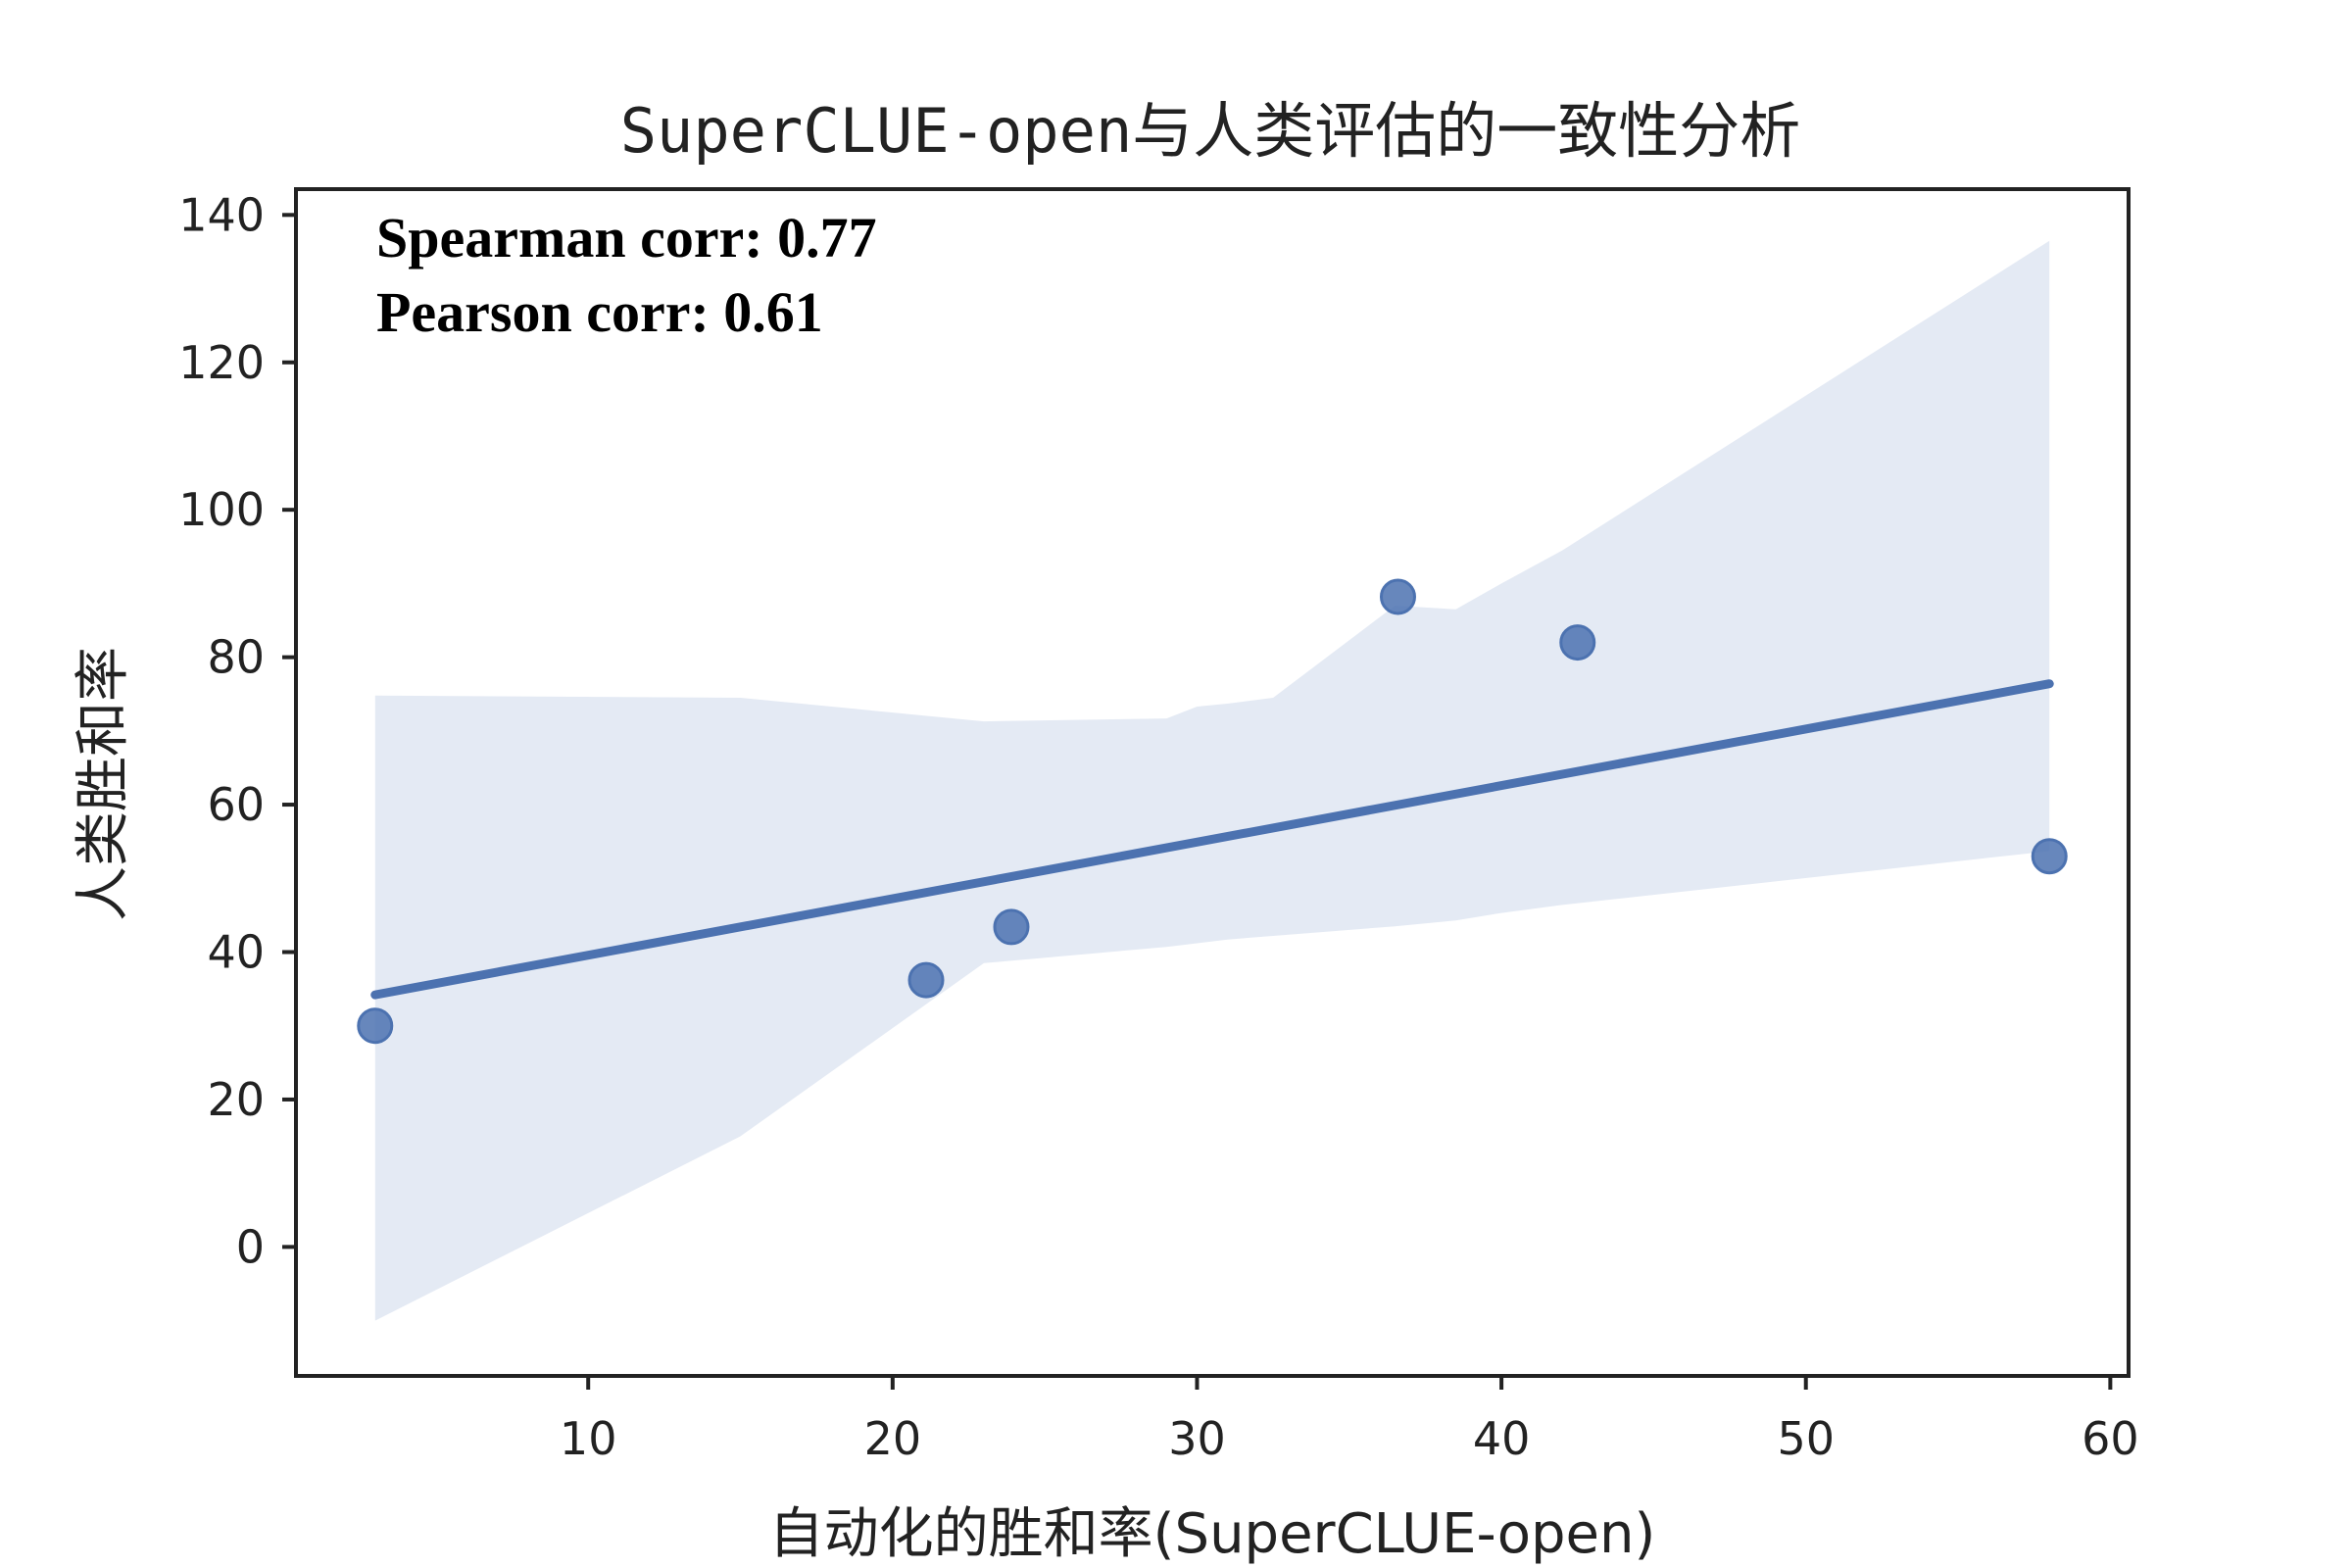 The width and height of the screenshot is (2352, 1568). What do you see at coordinates (1502, 1438) in the screenshot?
I see `x-tick-label: 40` at bounding box center [1502, 1438].